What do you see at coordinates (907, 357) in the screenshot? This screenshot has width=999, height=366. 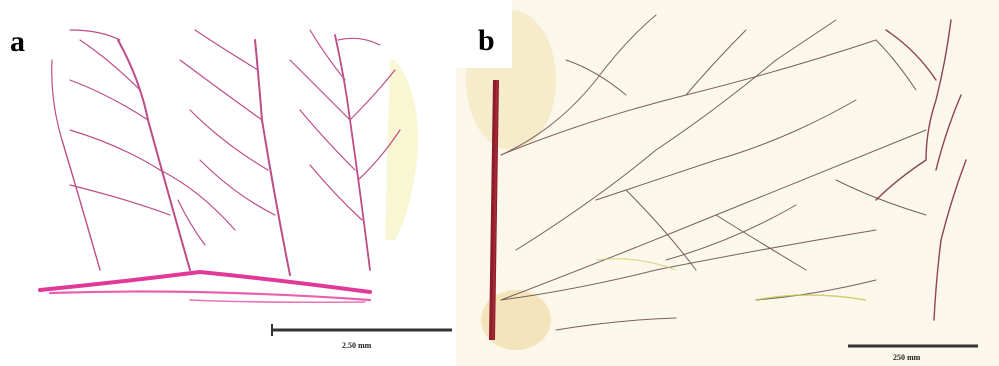 I see `scale-bar-label-b: 250 mm` at bounding box center [907, 357].